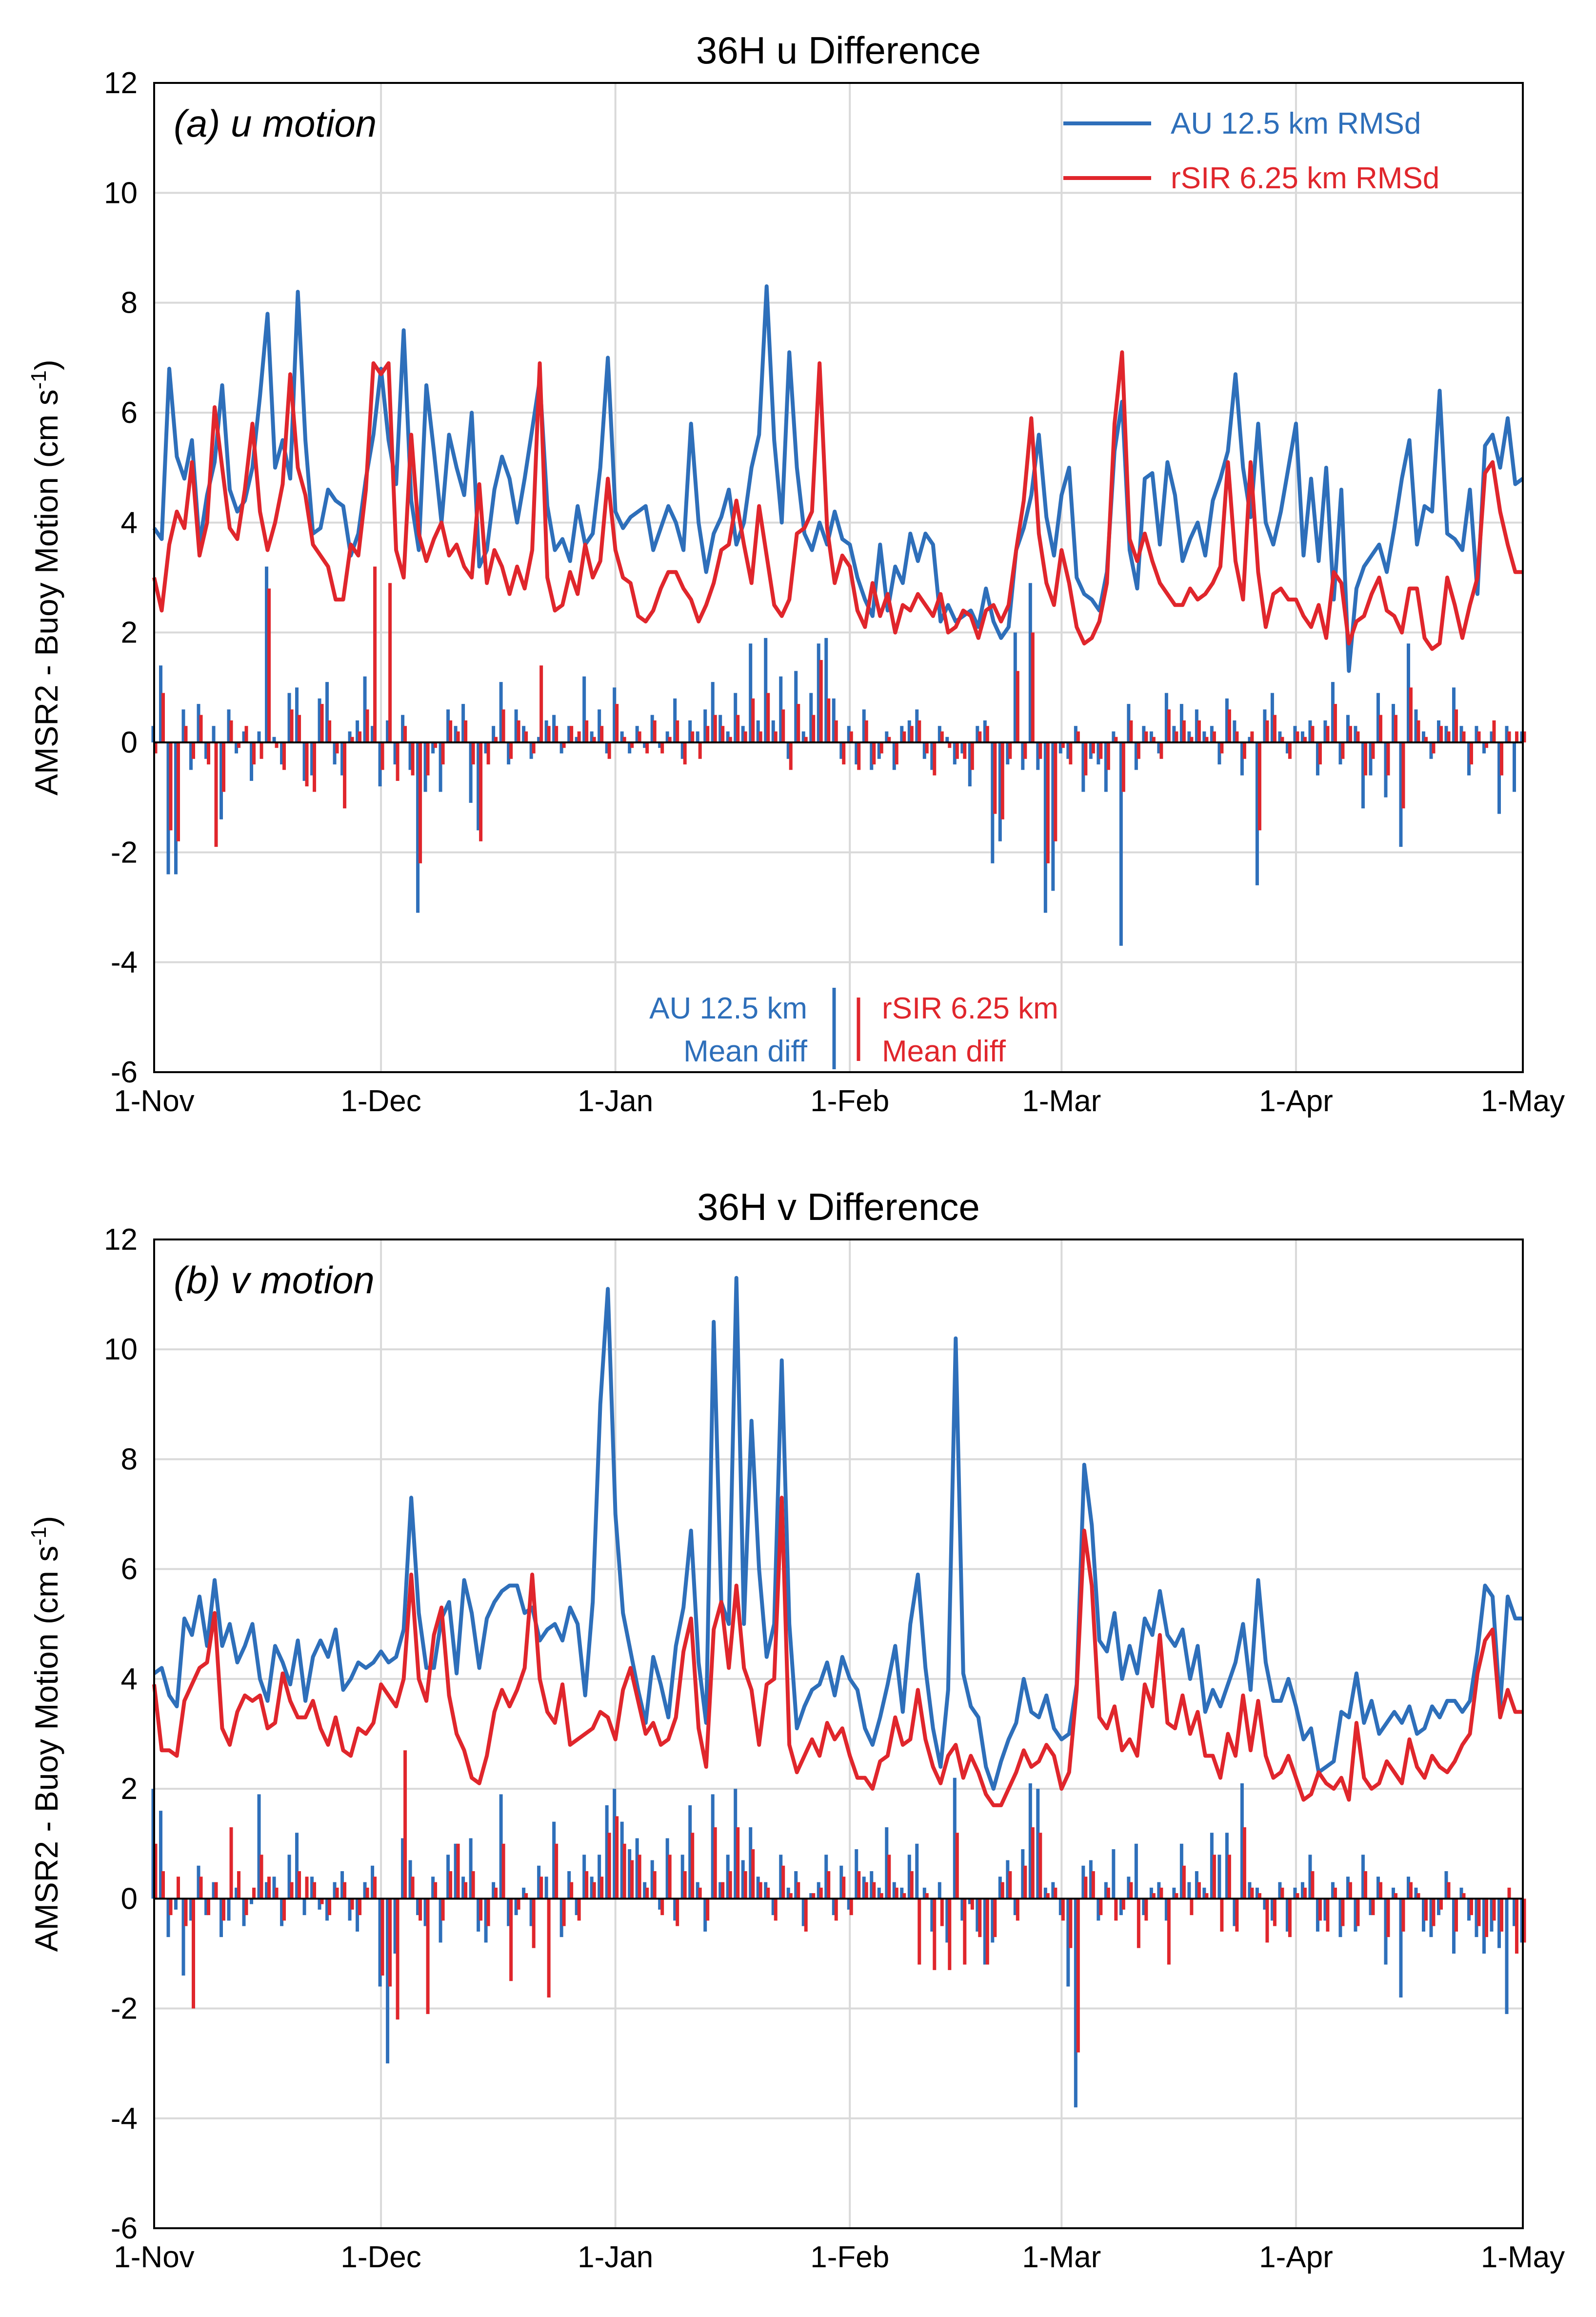 Image resolution: width=1596 pixels, height=2317 pixels. Describe the element at coordinates (839, 1206) in the screenshot. I see `chart-title: 36H v Difference` at that location.